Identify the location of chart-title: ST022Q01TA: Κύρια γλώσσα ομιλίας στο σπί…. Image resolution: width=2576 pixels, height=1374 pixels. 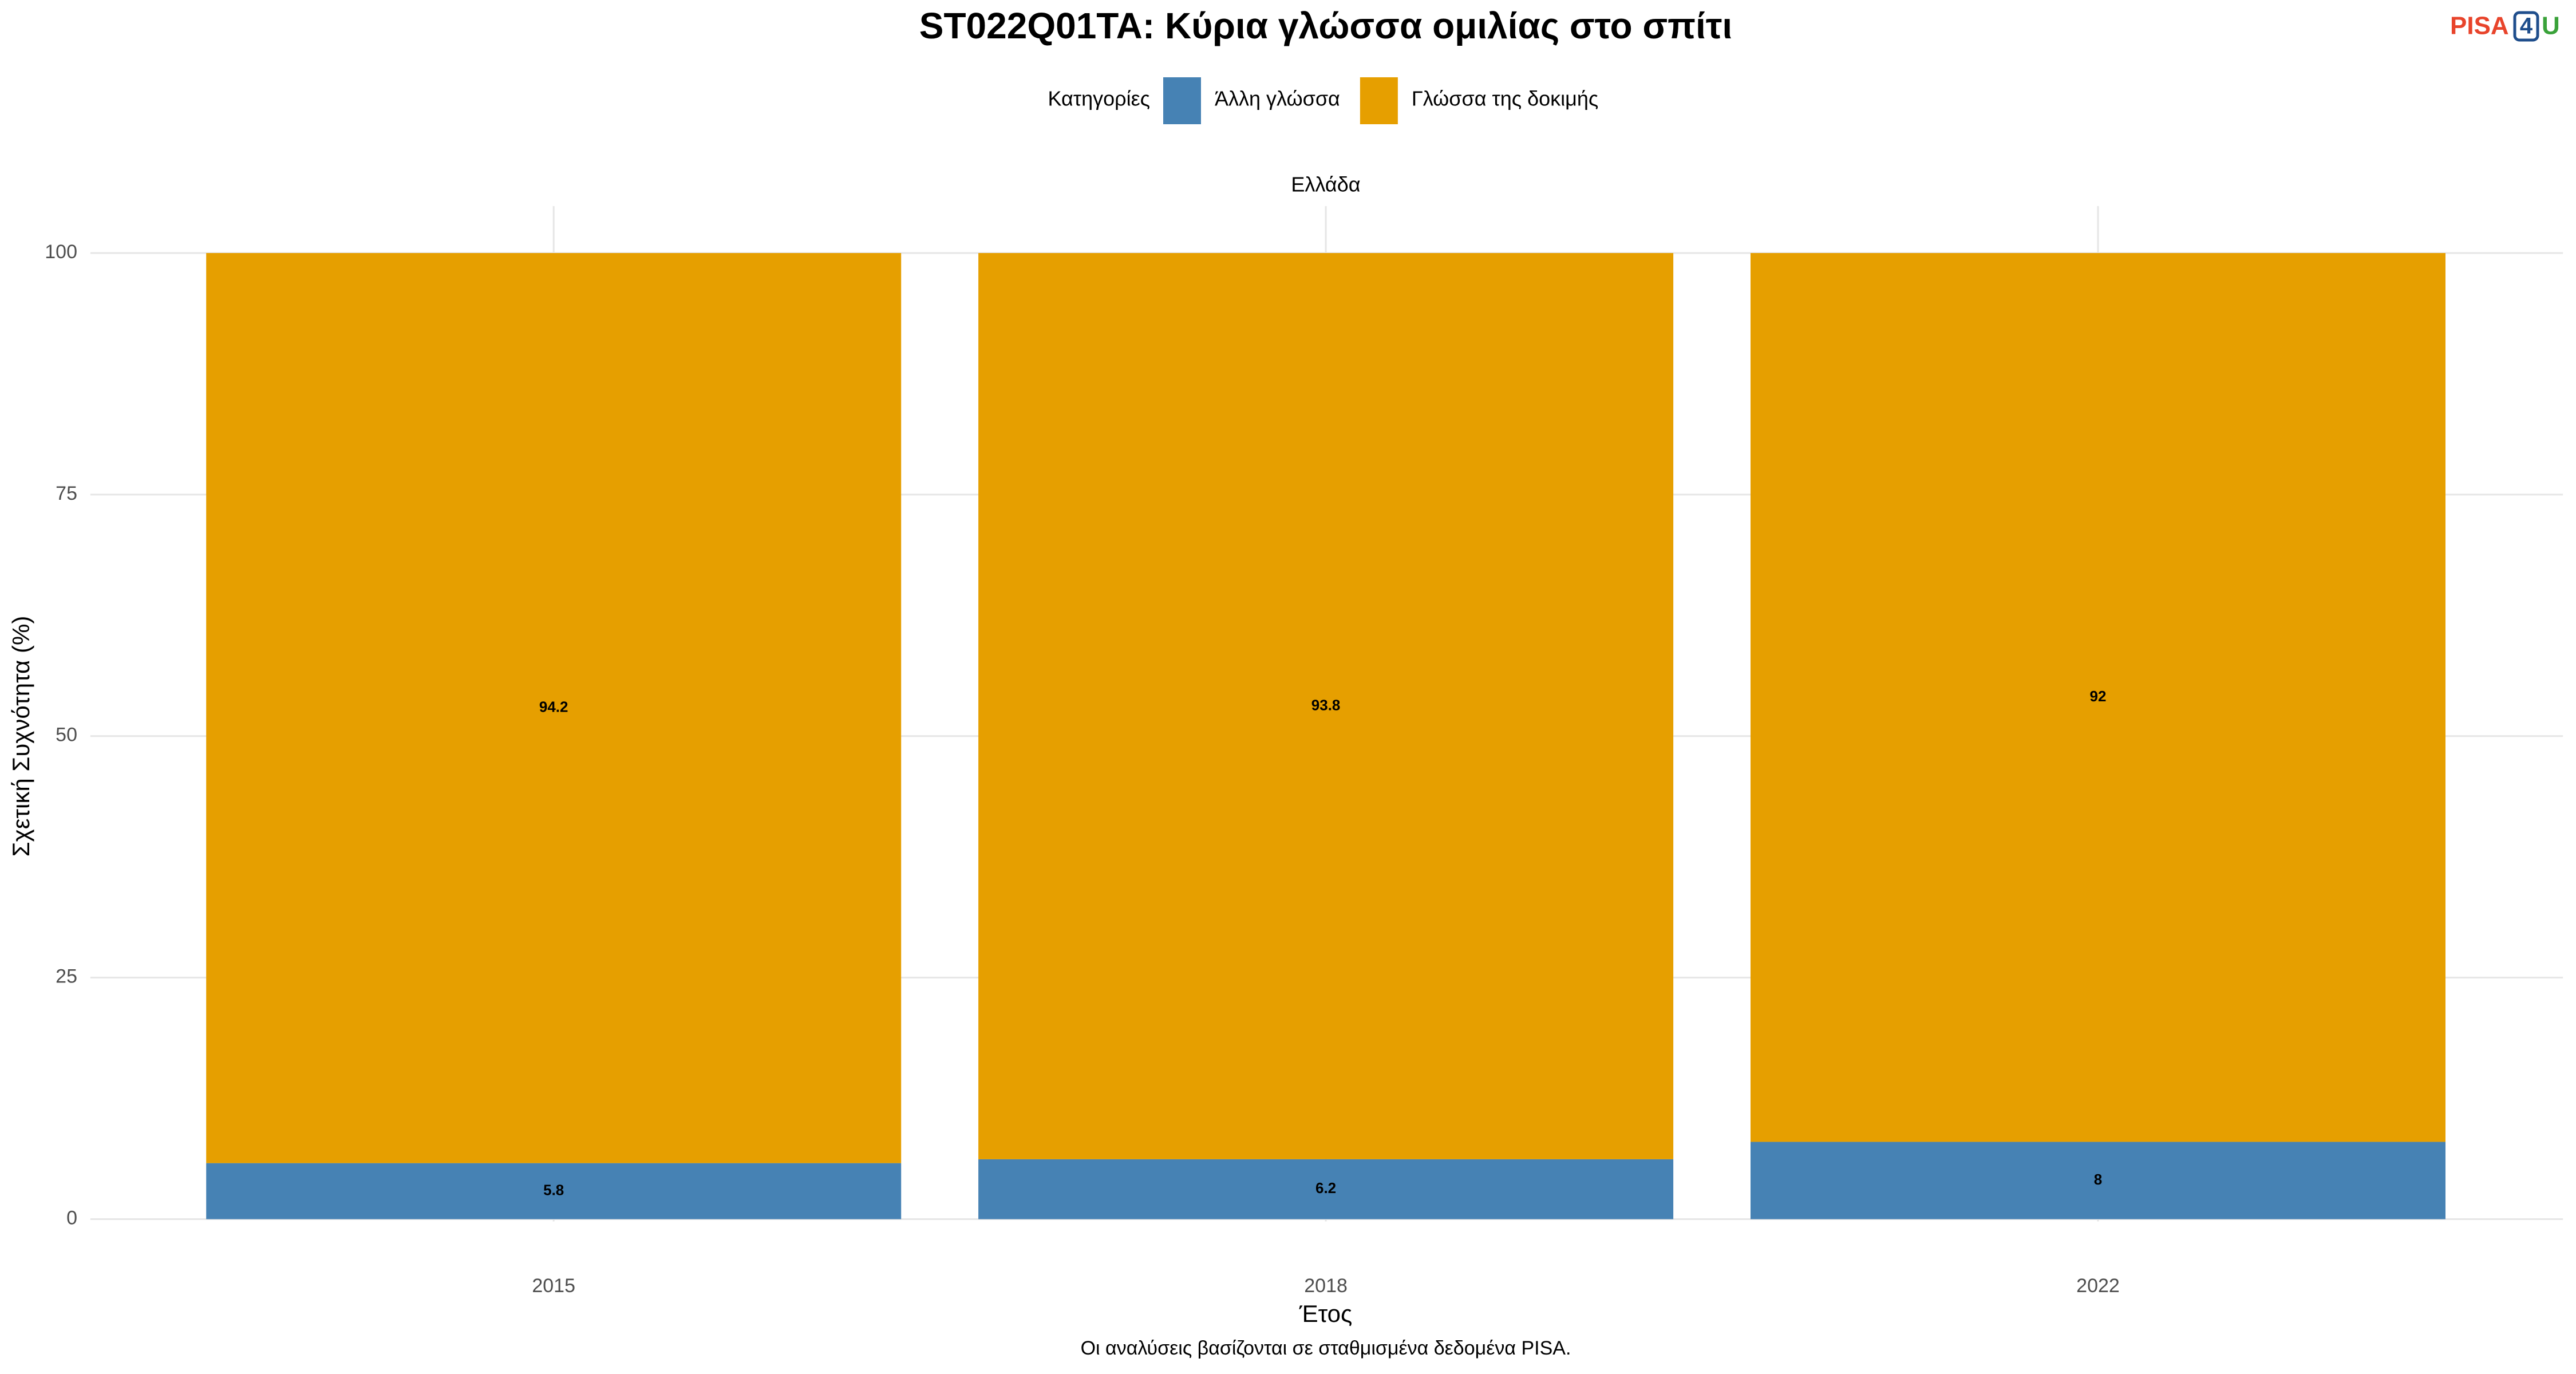
(1325, 25).